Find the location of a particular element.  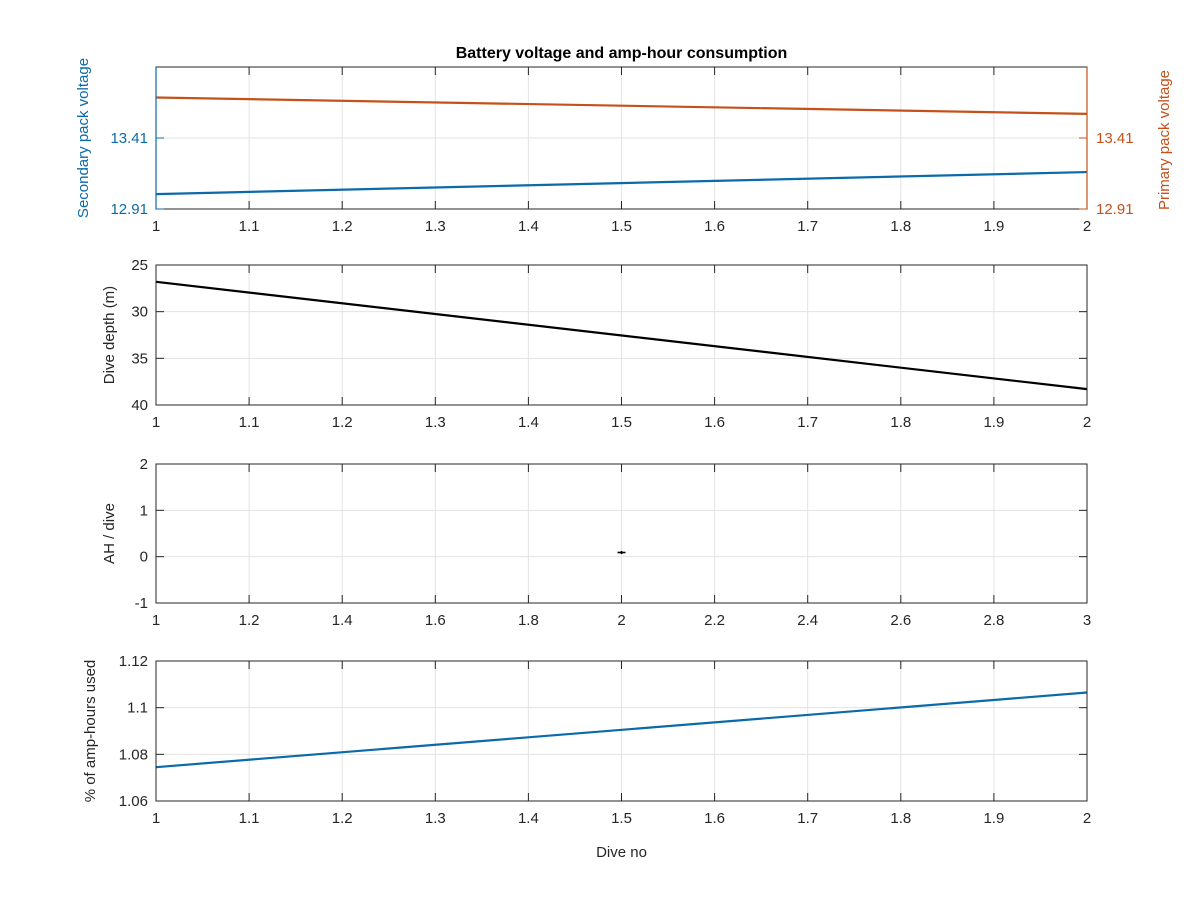

plot-2-x-tick-label: 1.3 is located at coordinates (435, 422).